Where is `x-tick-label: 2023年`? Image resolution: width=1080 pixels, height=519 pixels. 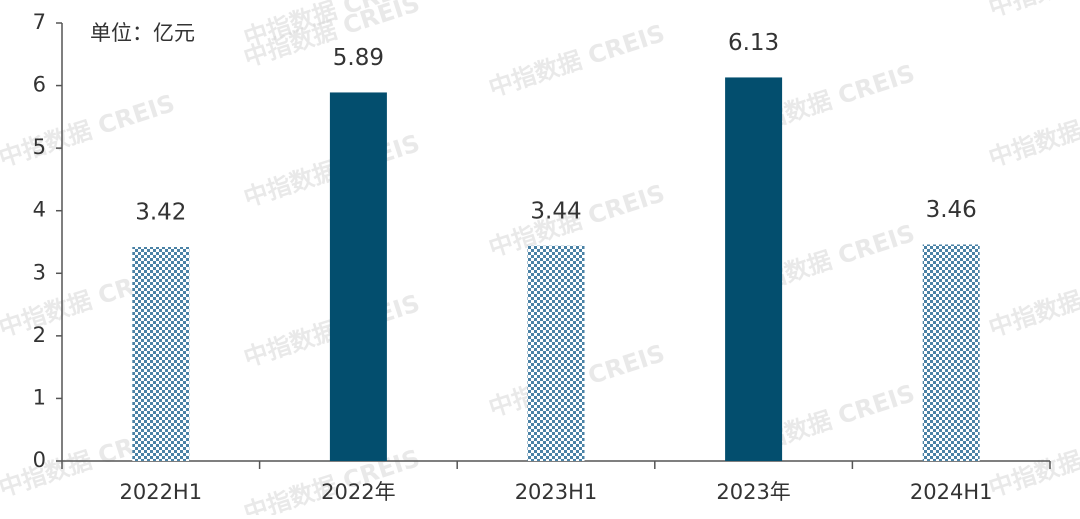
x-tick-label: 2023年 is located at coordinates (753, 492).